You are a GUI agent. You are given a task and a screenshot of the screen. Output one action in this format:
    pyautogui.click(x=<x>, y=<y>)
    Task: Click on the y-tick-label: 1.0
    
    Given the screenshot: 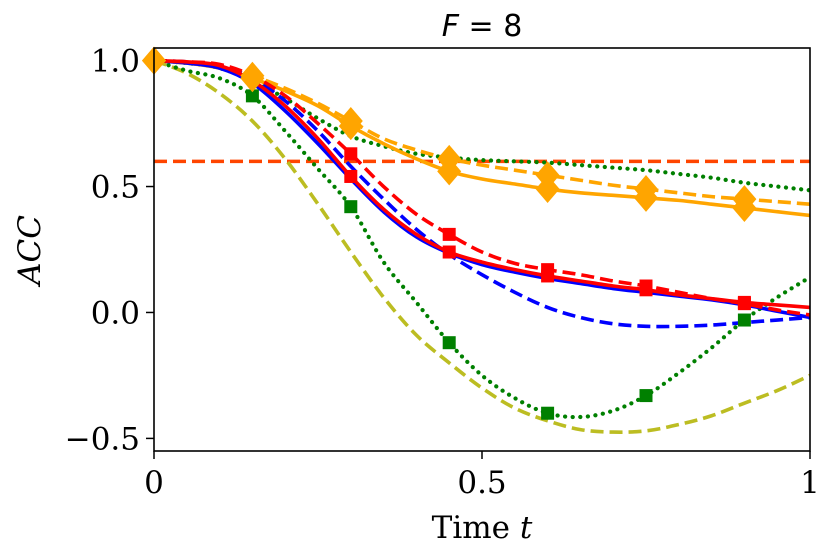 What is the action you would take?
    pyautogui.click(x=115, y=62)
    